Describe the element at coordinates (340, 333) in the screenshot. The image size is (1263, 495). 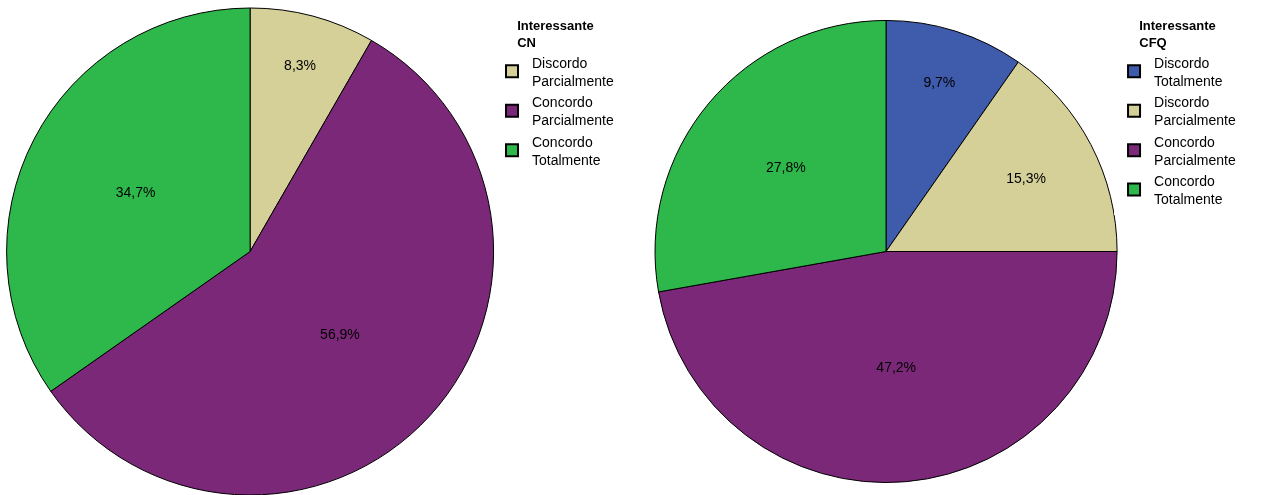
I see `data-label: 56,9%` at that location.